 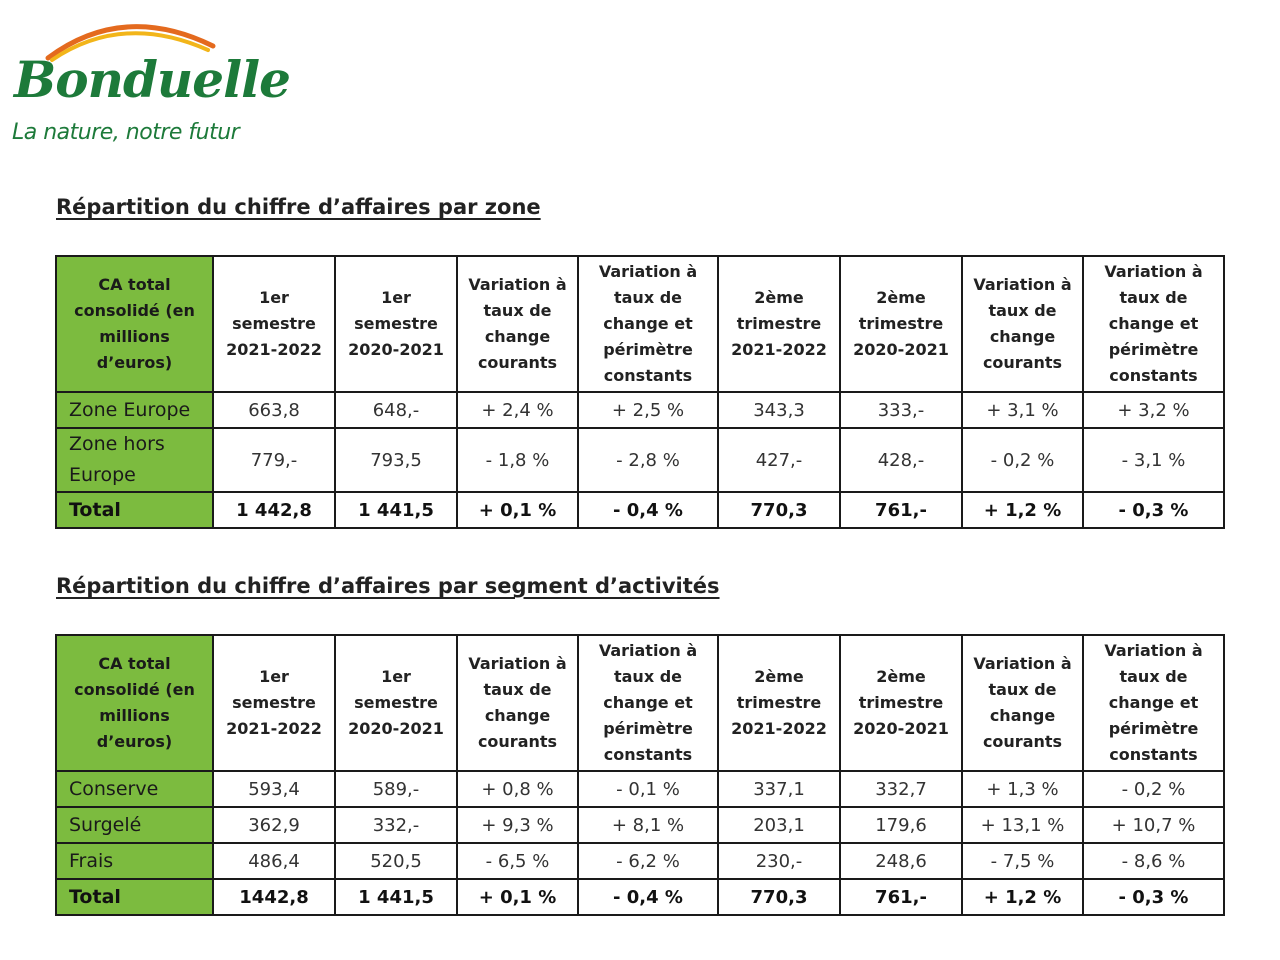 What do you see at coordinates (901, 460) in the screenshot?
I see `table-cell: 428,-` at bounding box center [901, 460].